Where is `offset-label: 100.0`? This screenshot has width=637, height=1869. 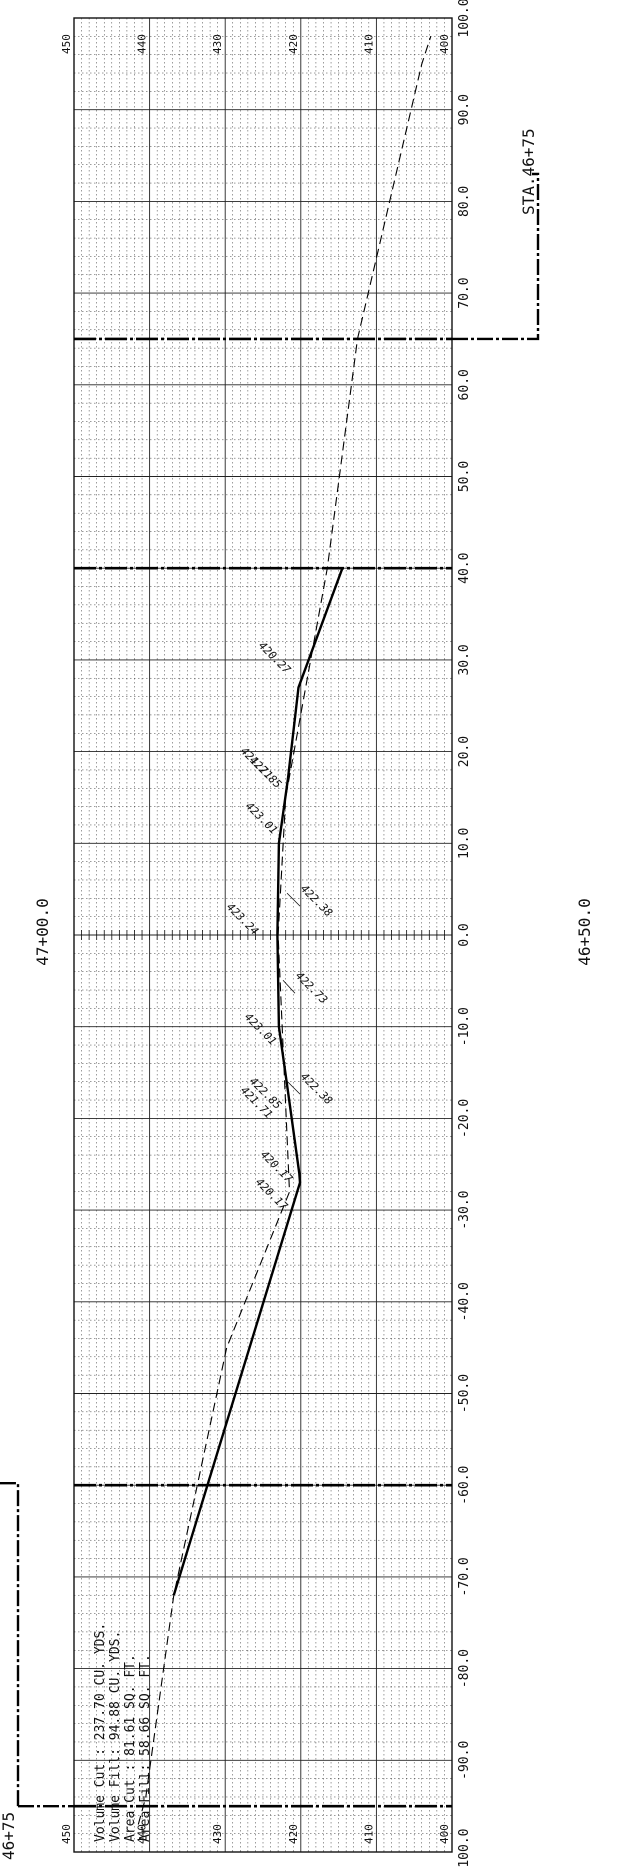 offset-label: 100.0 is located at coordinates (464, 19).